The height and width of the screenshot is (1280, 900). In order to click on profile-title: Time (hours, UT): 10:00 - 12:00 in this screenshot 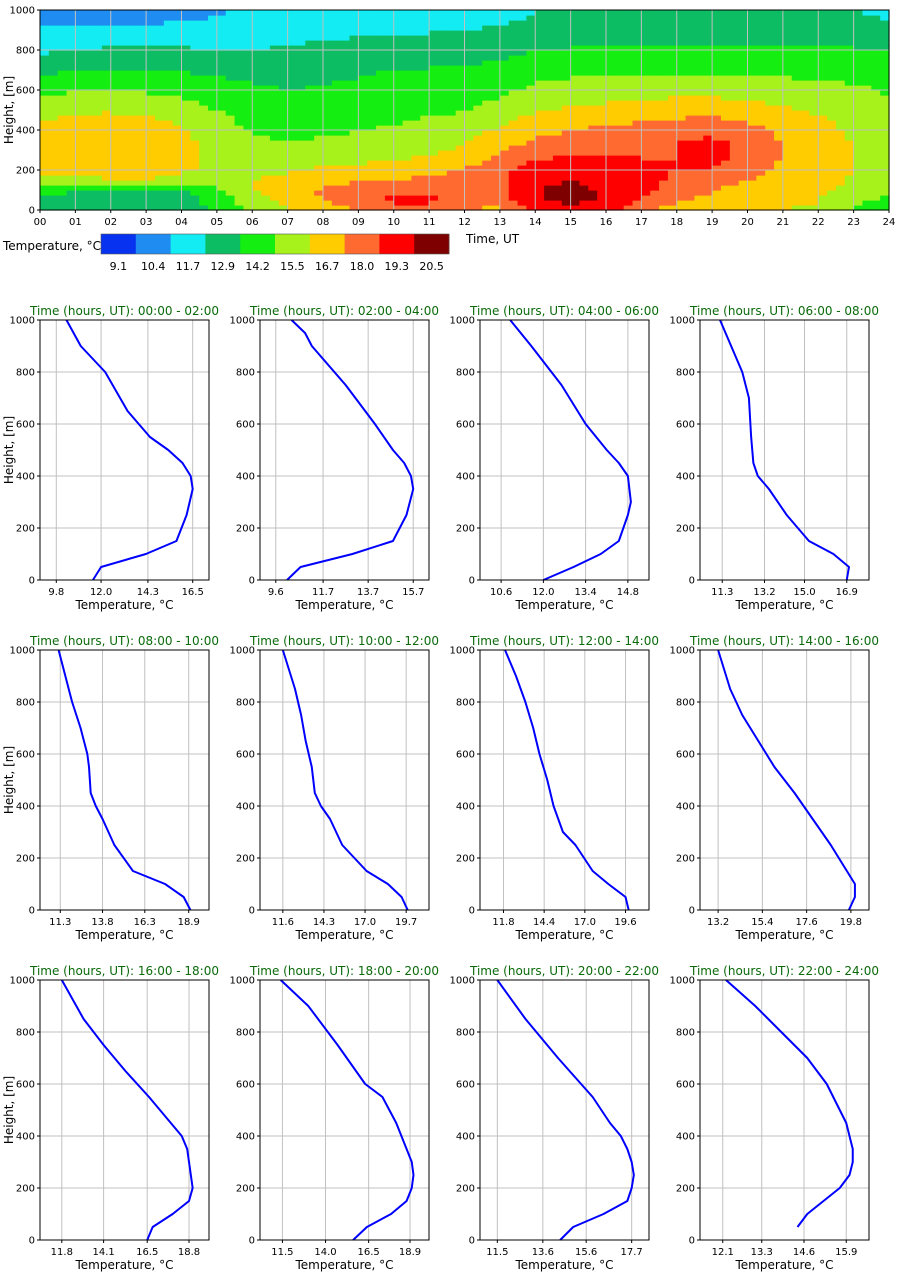, I will do `click(344, 641)`.